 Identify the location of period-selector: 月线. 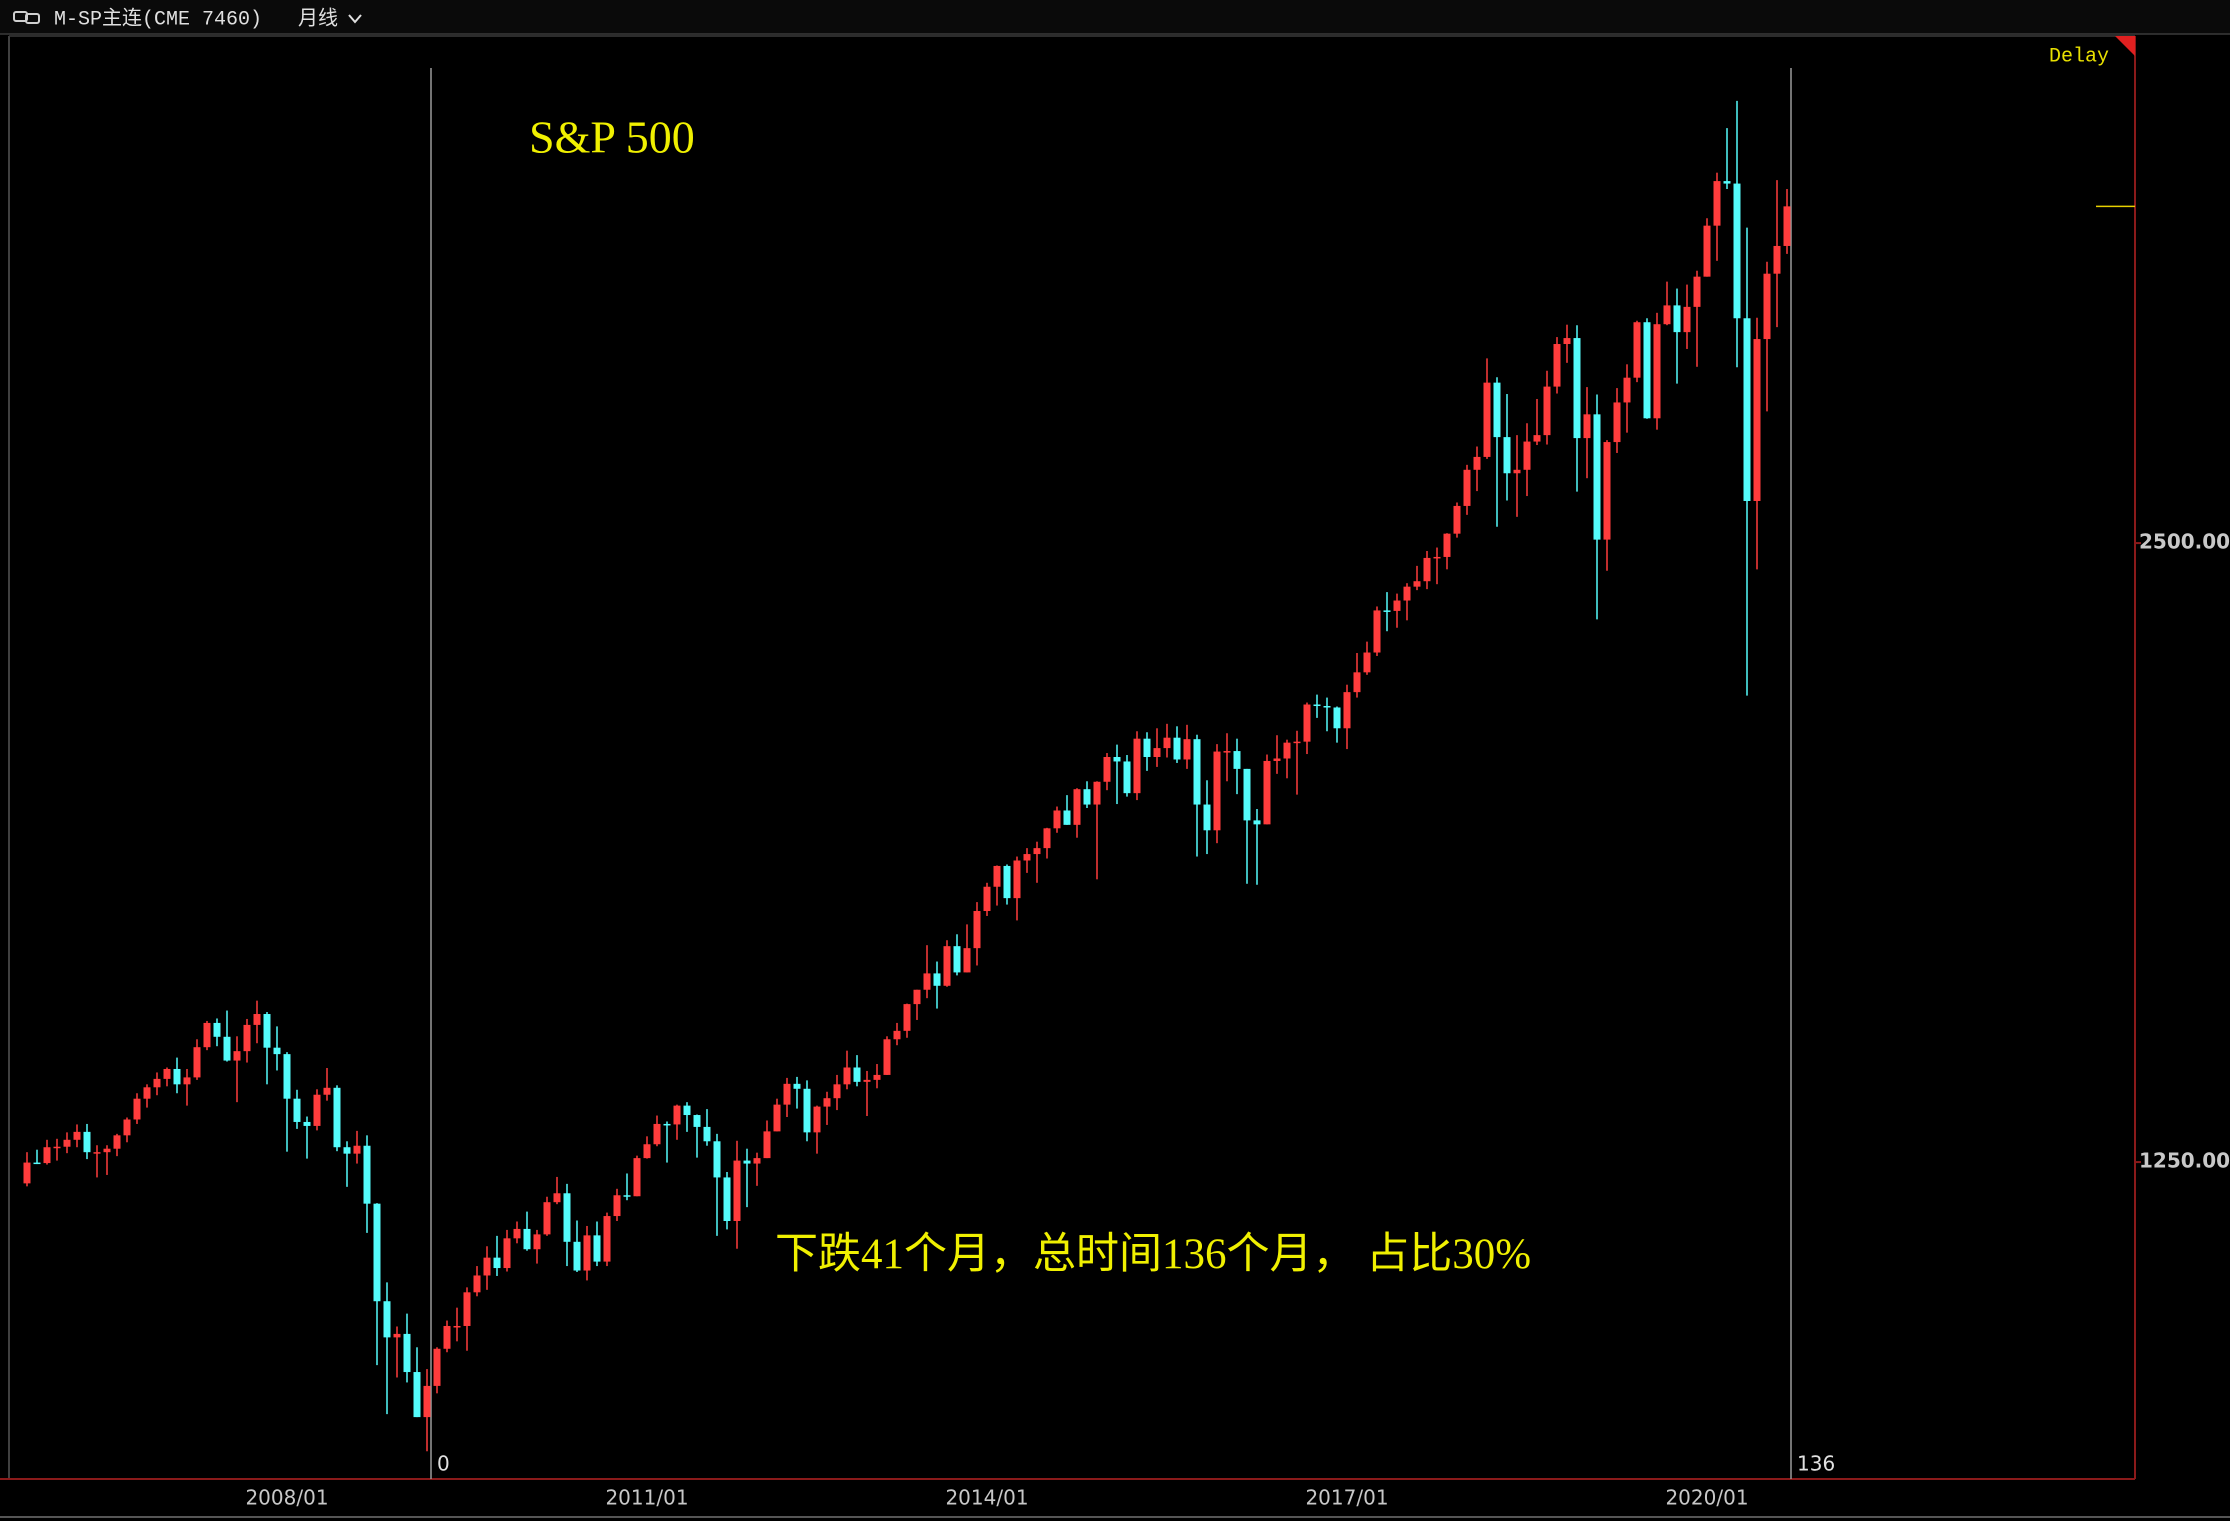
(318, 18).